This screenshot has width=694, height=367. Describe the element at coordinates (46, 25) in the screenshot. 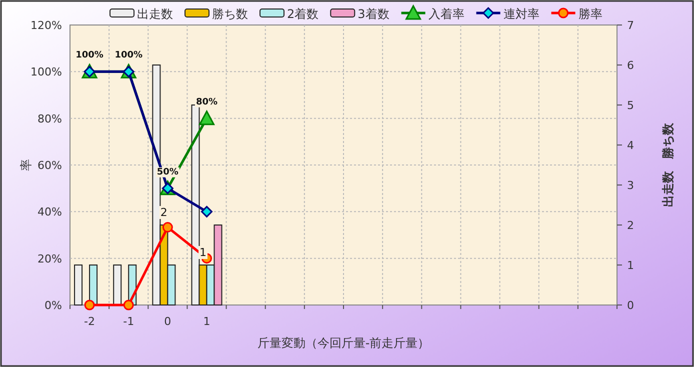

I see `y-tick-label: 120%` at that location.